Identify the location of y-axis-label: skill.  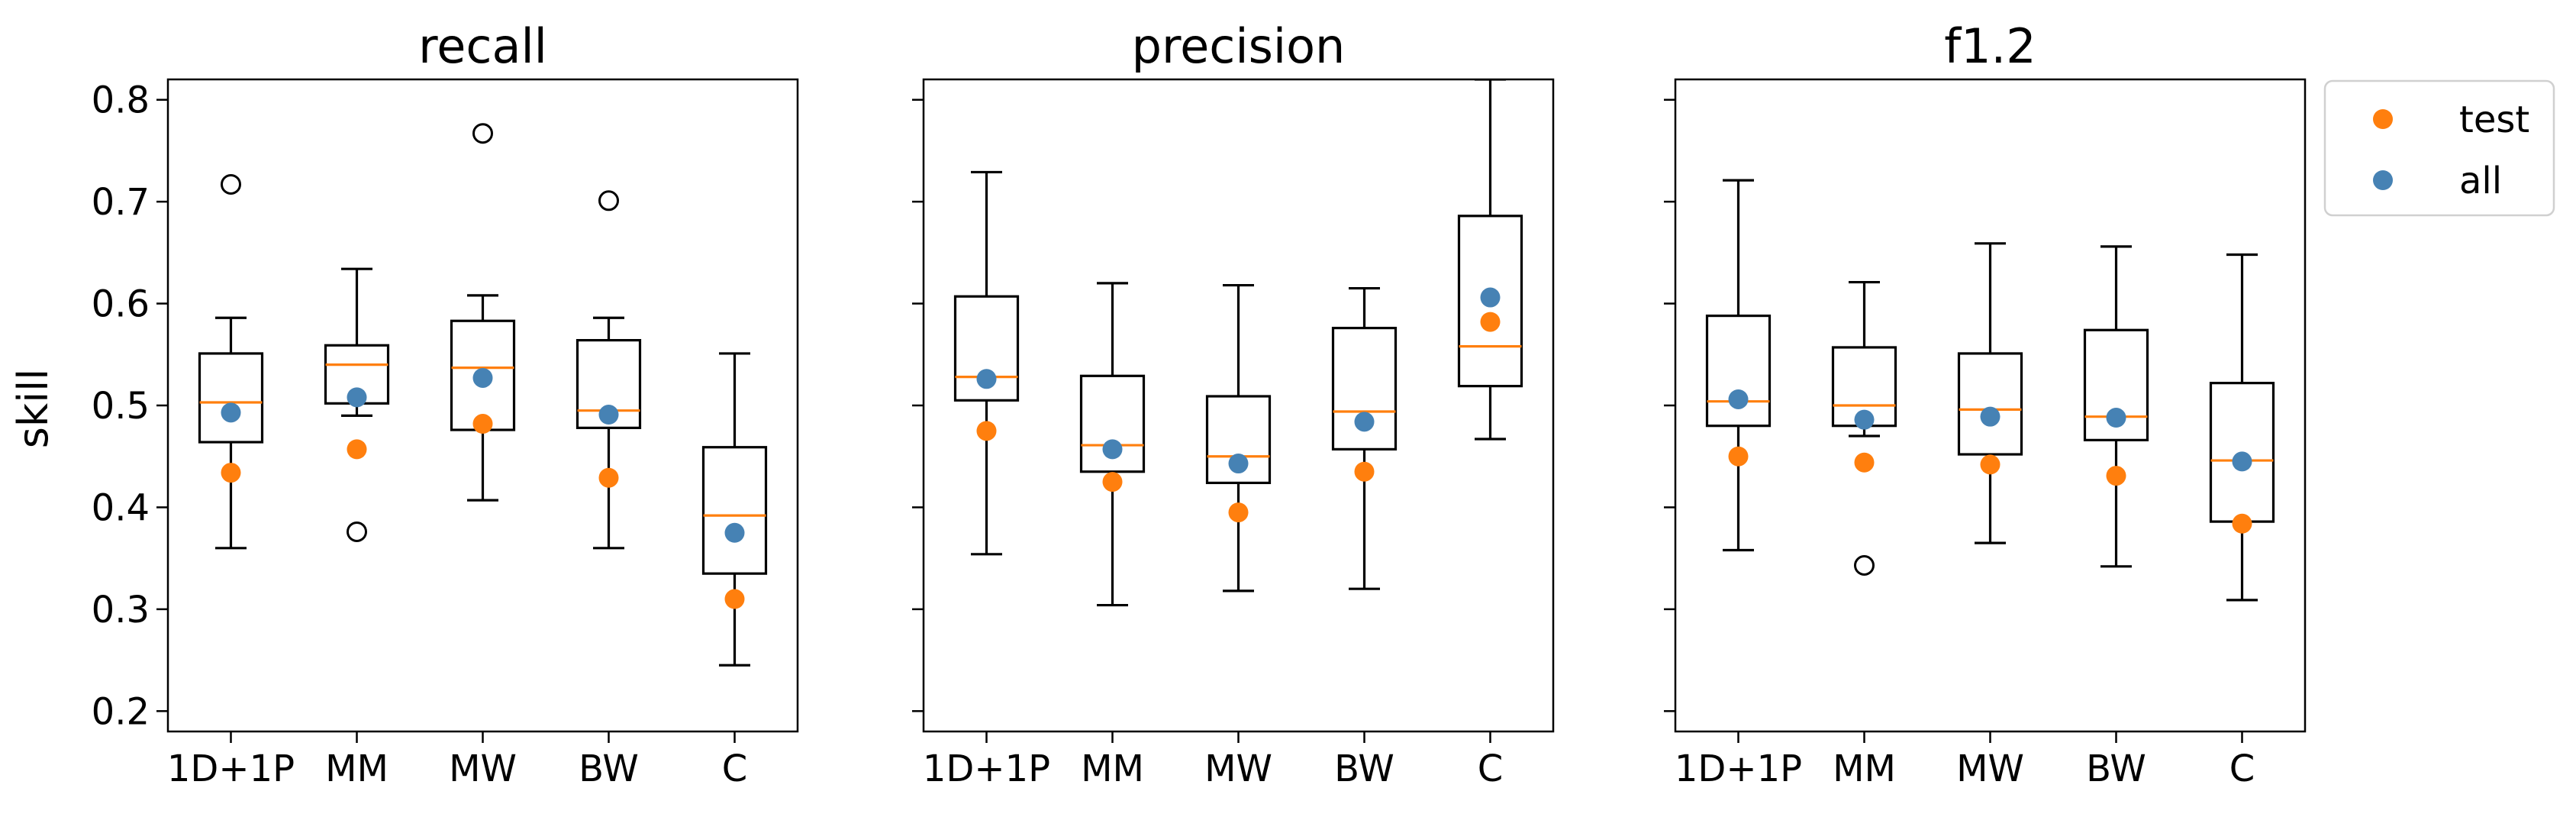
(33, 408).